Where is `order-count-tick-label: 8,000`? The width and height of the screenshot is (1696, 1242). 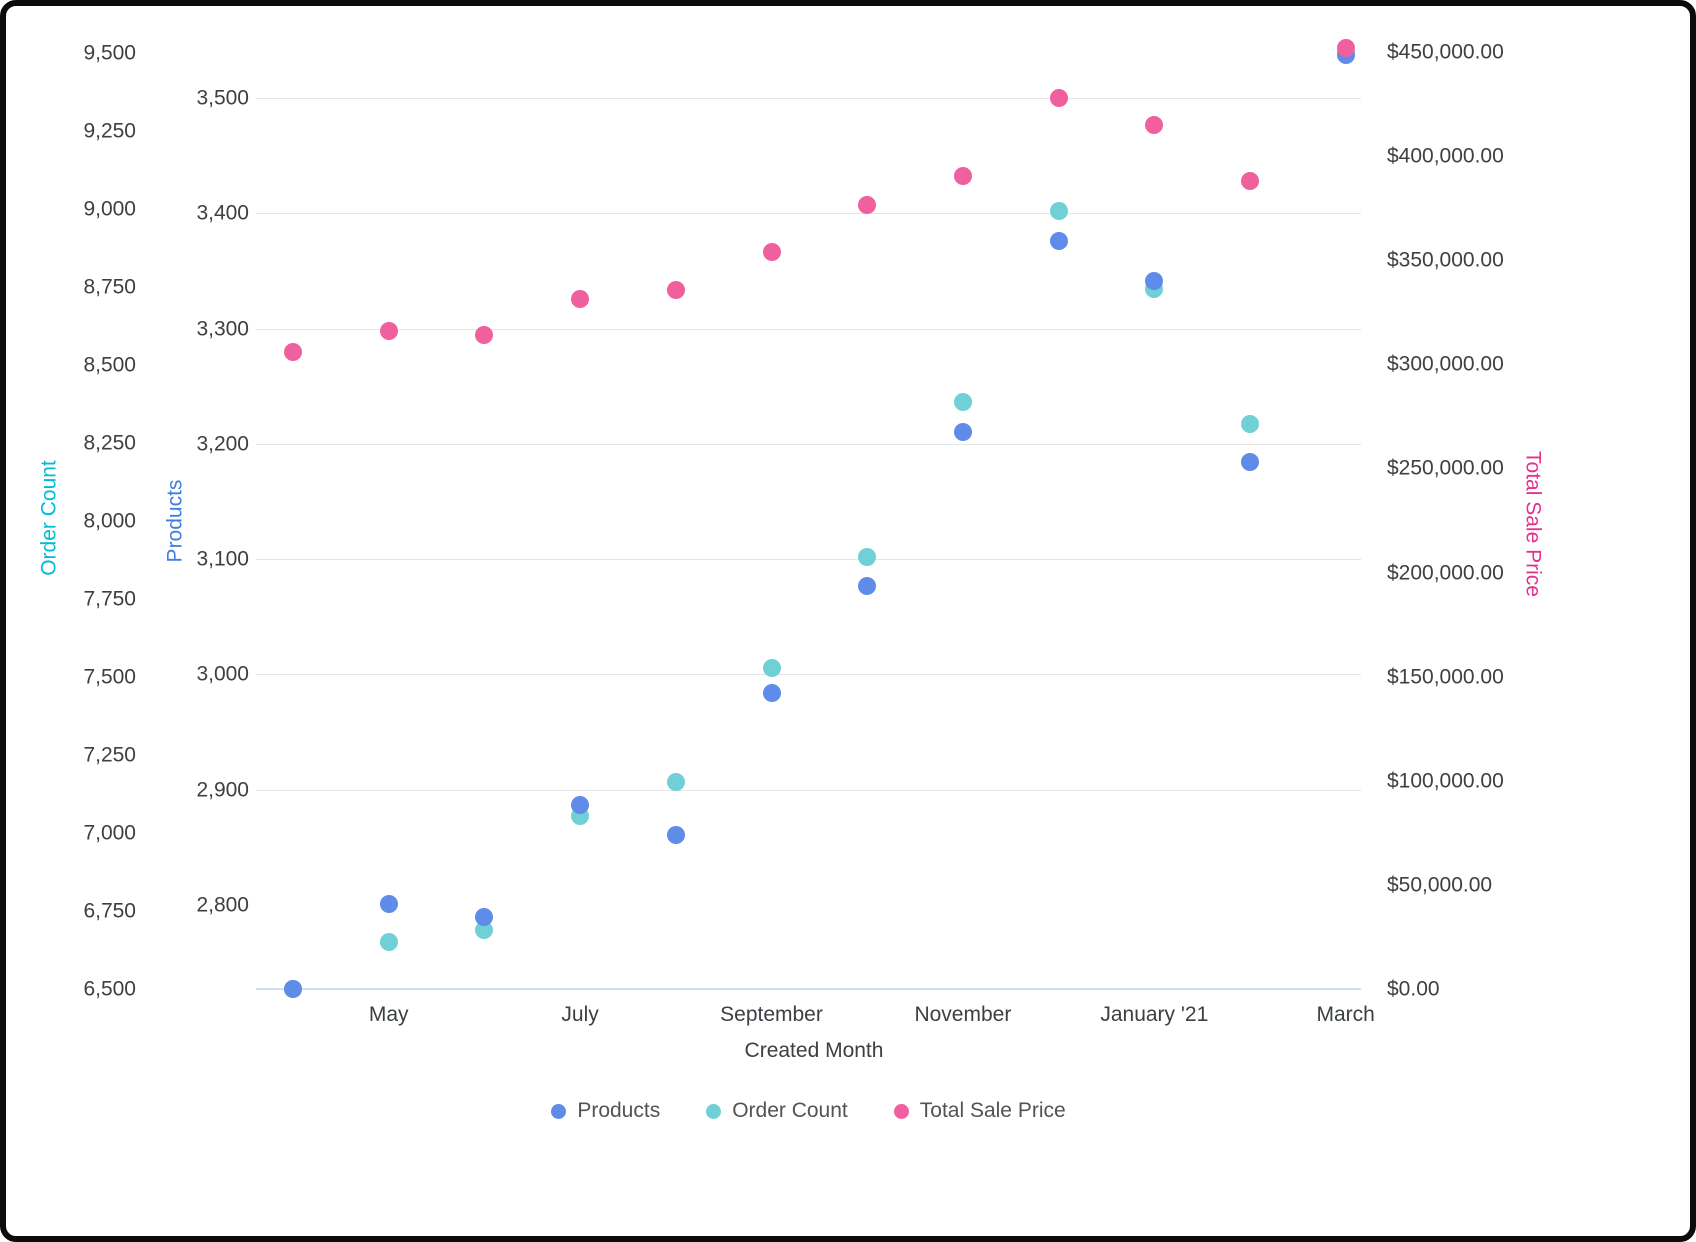 order-count-tick-label: 8,000 is located at coordinates (109, 521).